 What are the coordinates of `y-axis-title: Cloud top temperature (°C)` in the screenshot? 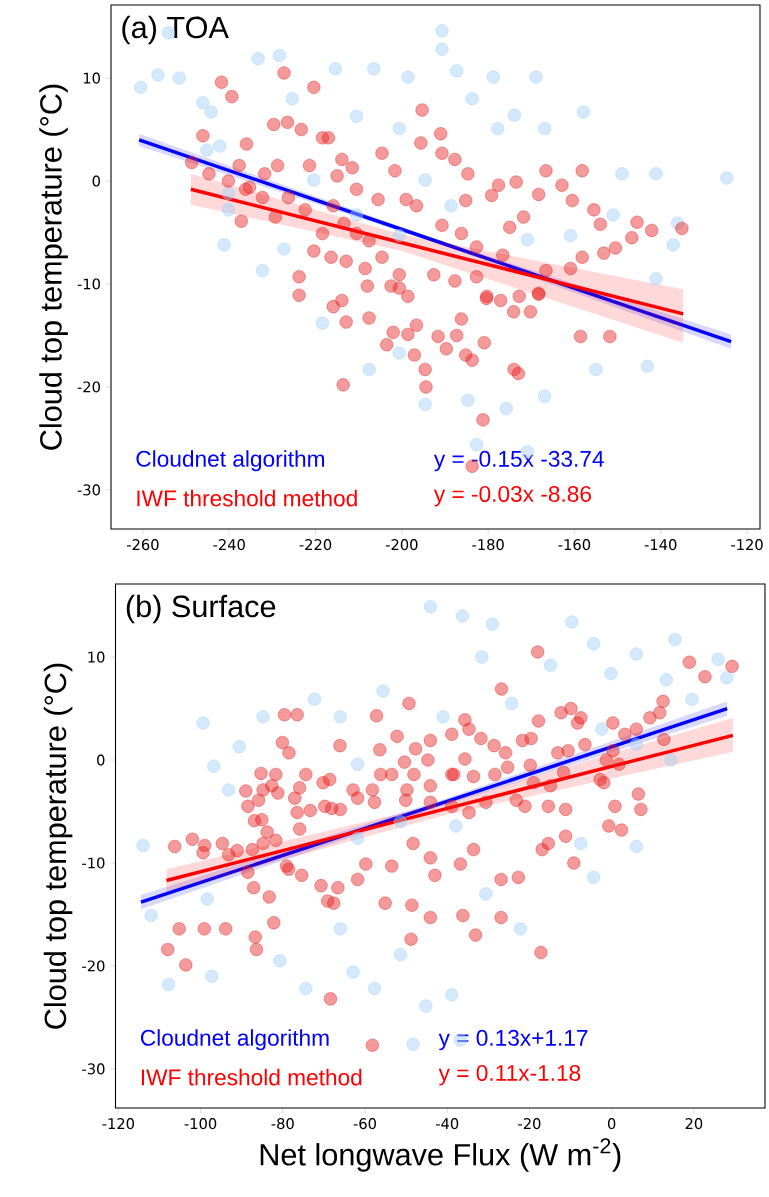 It's located at (53, 267).